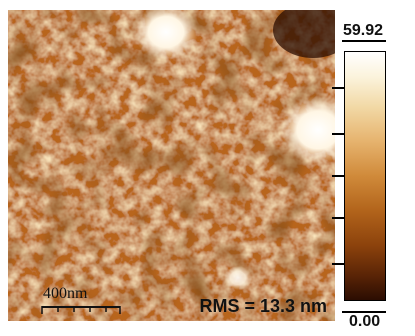 The height and width of the screenshot is (336, 415). I want to click on colorbar-max-line, so click(364, 41).